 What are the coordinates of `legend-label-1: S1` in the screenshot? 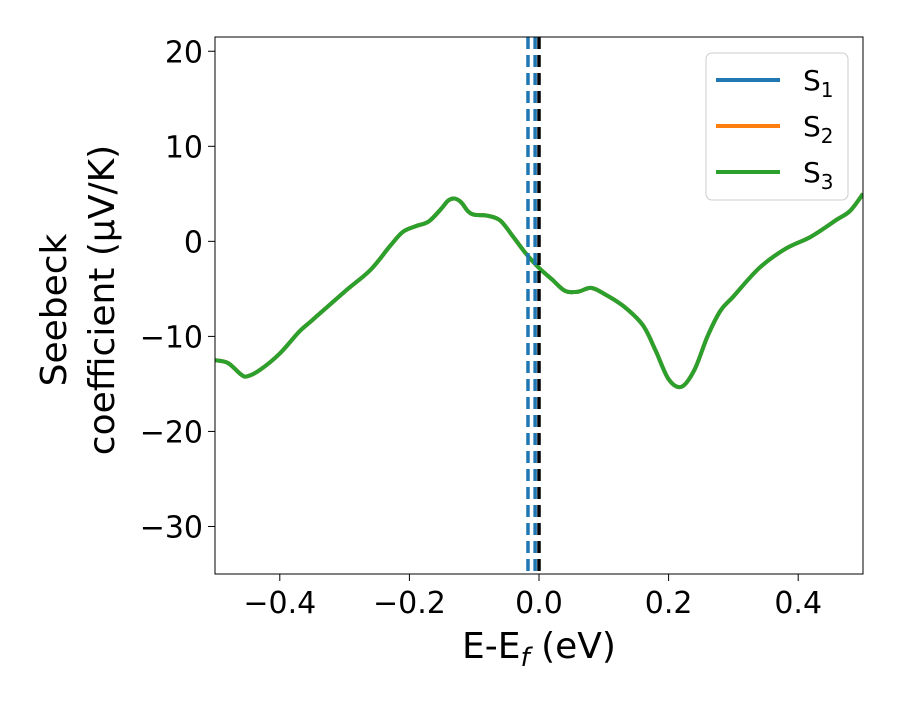 It's located at (818, 83).